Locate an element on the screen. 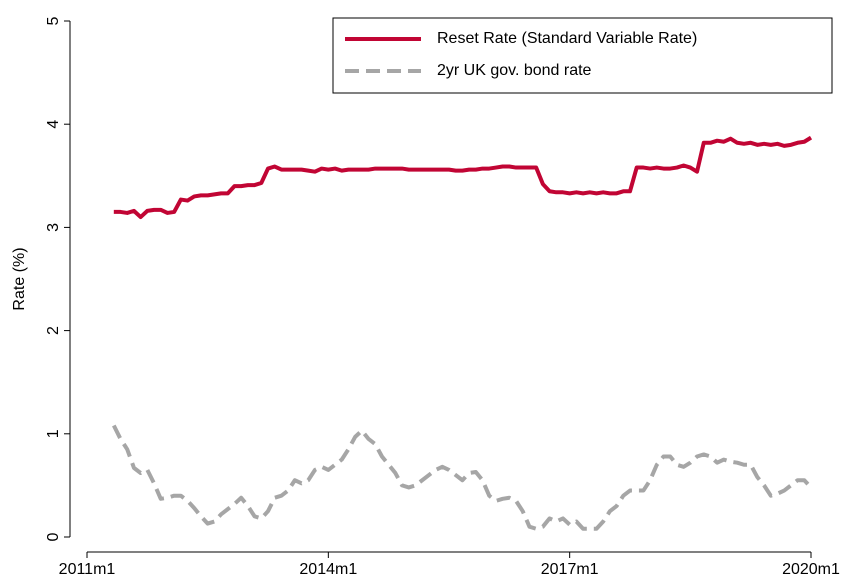 The height and width of the screenshot is (580, 851). legend-label: 2yr UK gov. bond rate is located at coordinates (514, 70).